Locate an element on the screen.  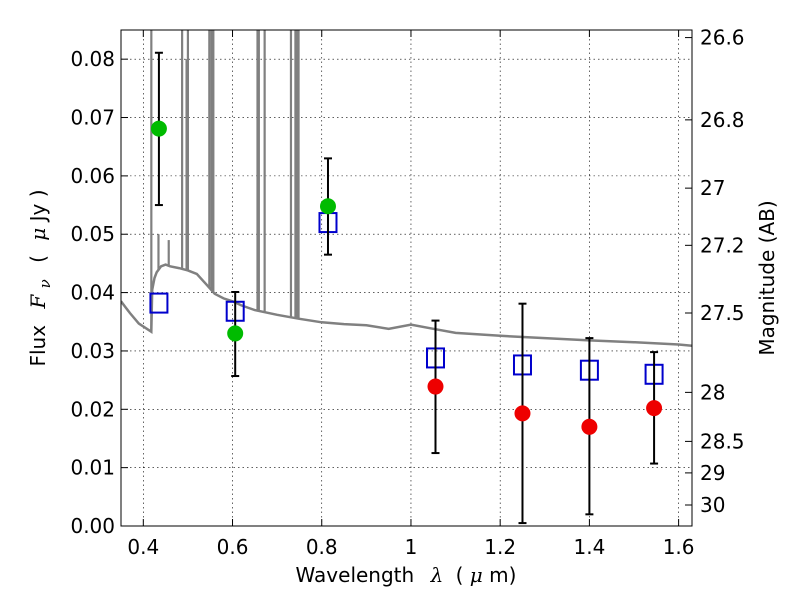
model-photometry-square is located at coordinates (159, 303).